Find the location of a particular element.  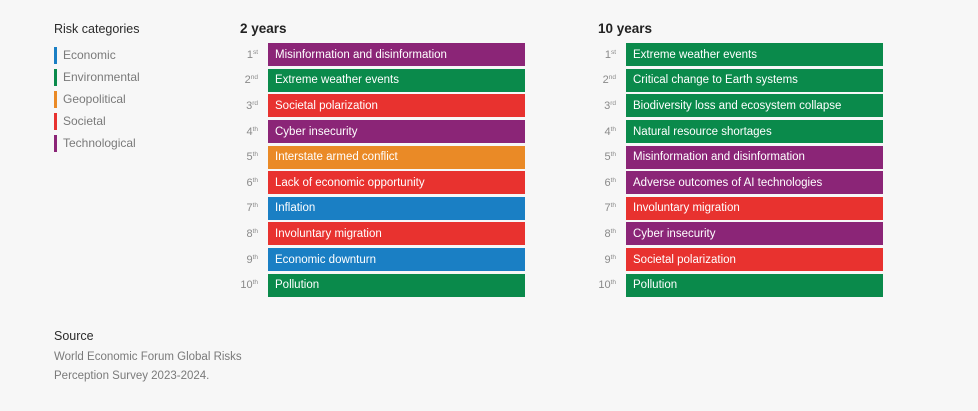

risk-row: 2nd Extreme weather events is located at coordinates (379, 81).